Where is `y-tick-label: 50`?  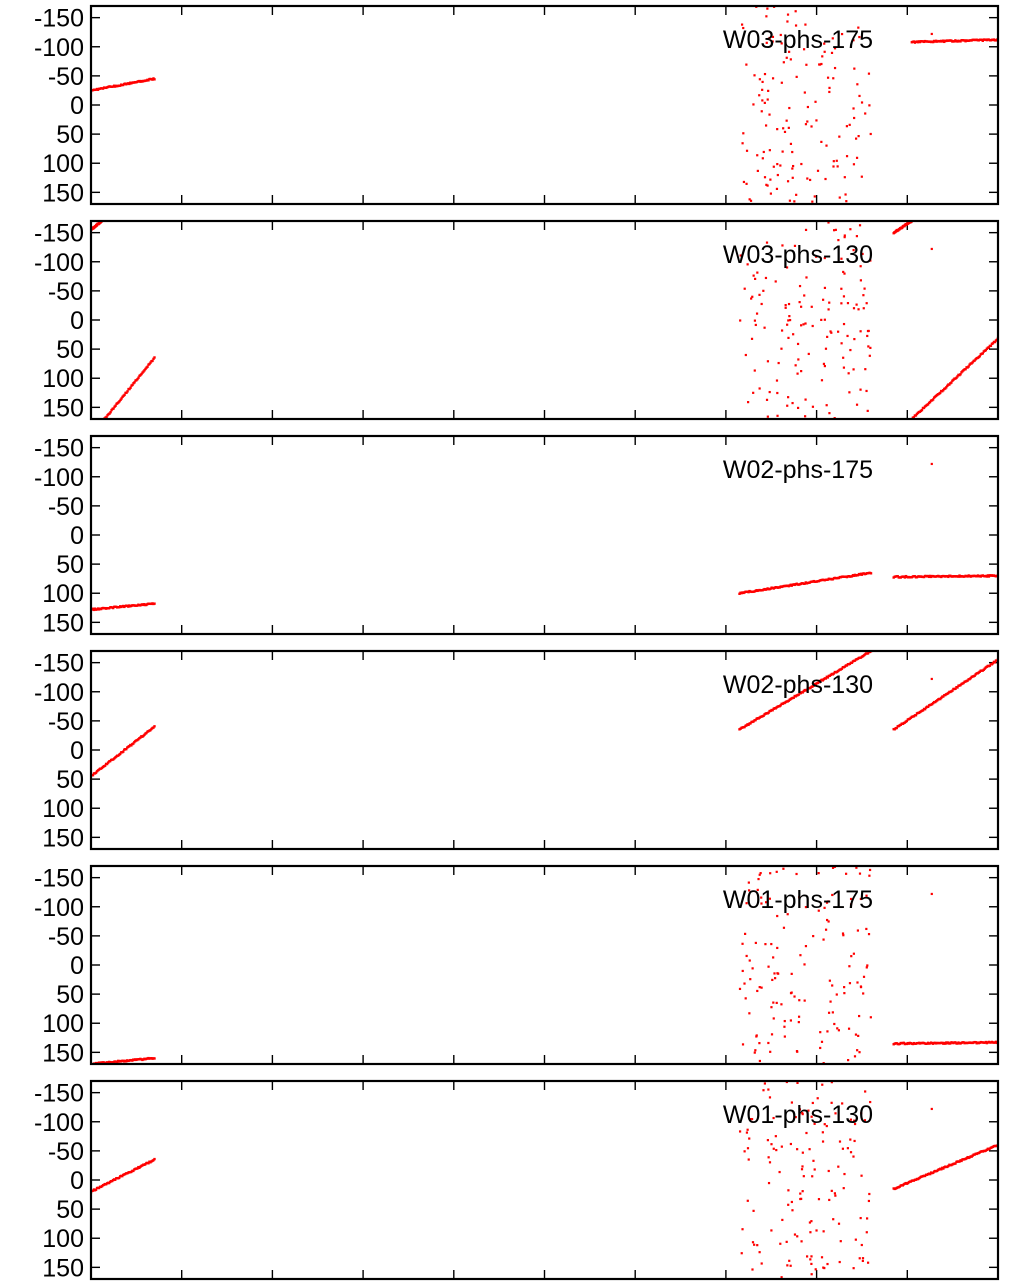
y-tick-label: 50 is located at coordinates (70, 995).